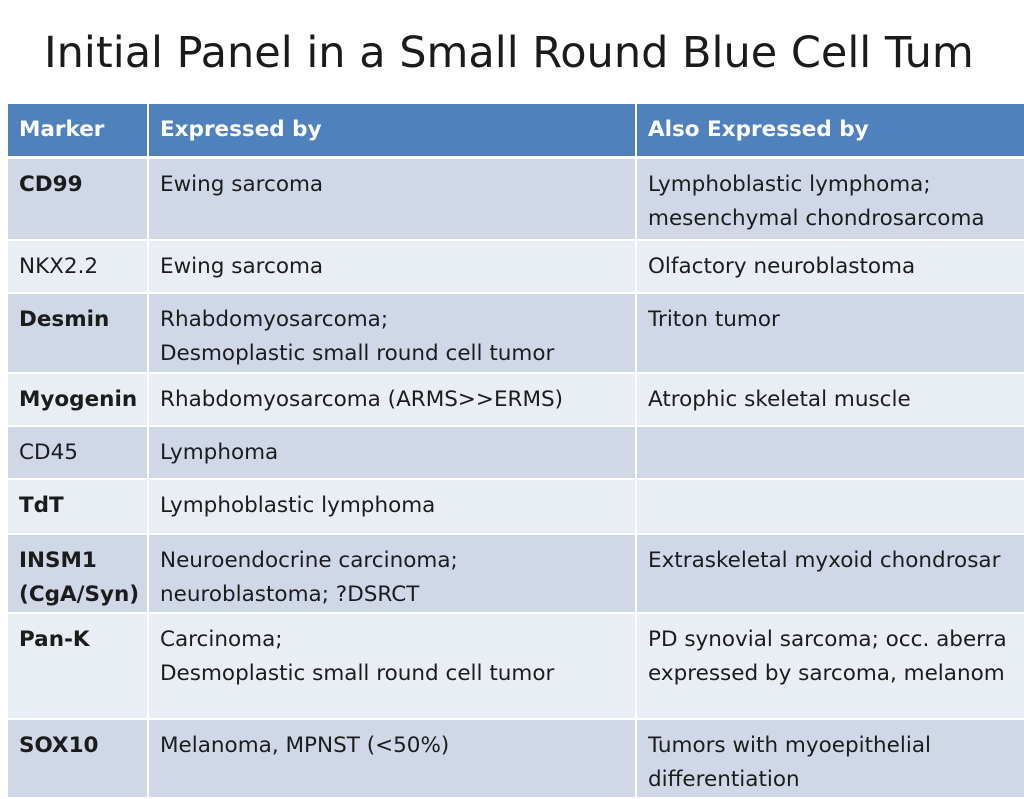 The height and width of the screenshot is (799, 1024). I want to click on expressed-by-cell-line: Lymphoblastic lymphoma, so click(298, 505).